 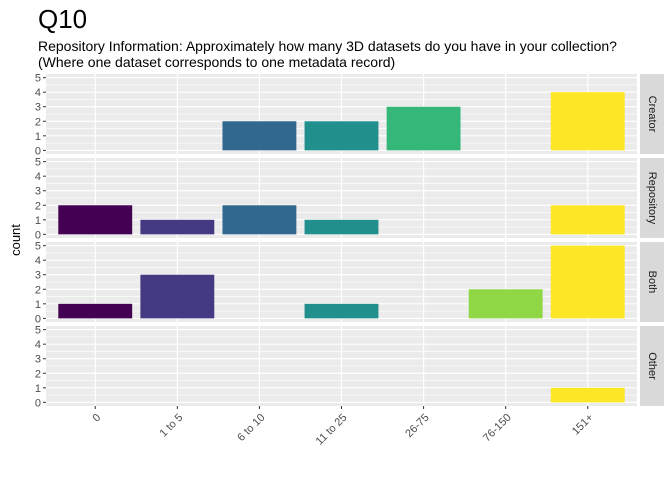 I want to click on x-tick-label: 26-75, so click(x=417, y=426).